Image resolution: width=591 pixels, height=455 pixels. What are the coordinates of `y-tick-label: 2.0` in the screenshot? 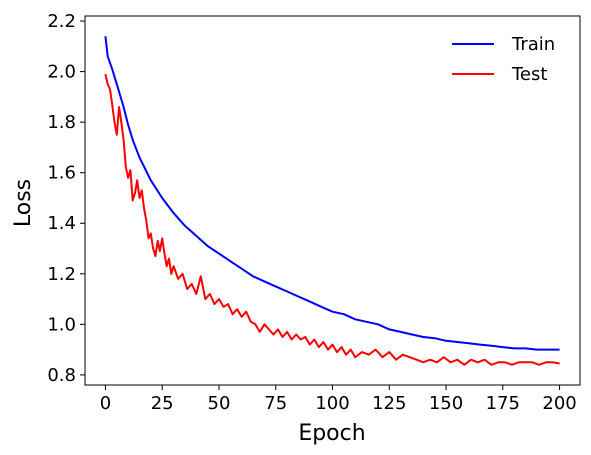 It's located at (61, 72).